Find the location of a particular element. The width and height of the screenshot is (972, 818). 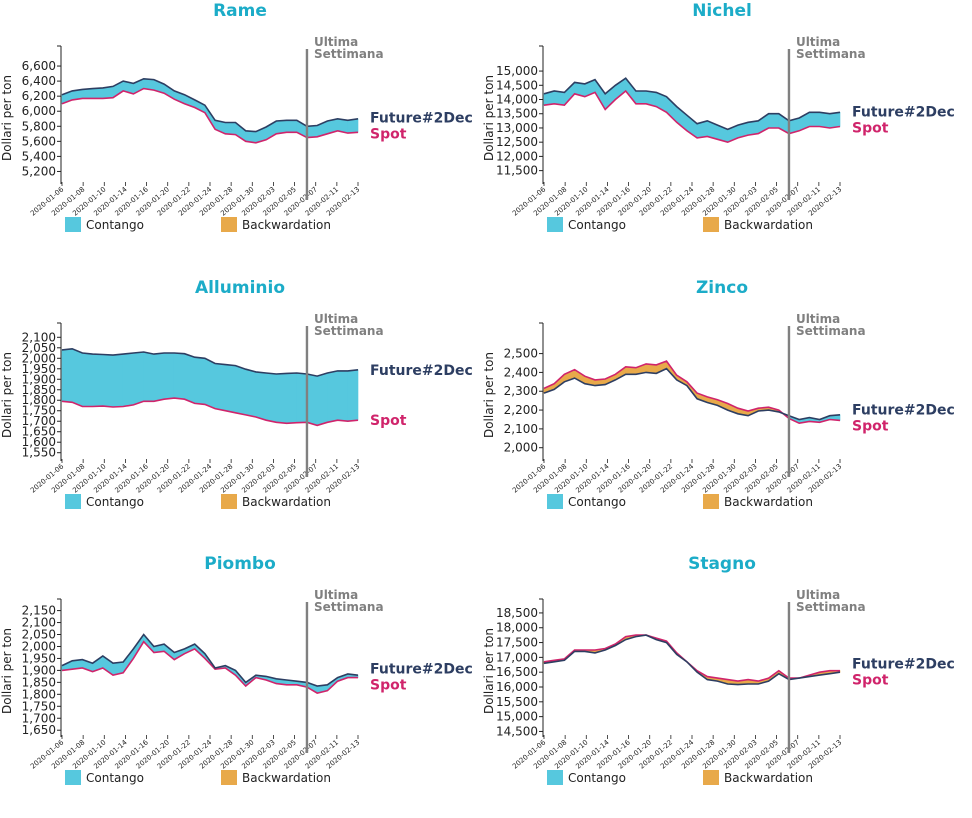

y-tick-label: 14,500 is located at coordinates (517, 731).